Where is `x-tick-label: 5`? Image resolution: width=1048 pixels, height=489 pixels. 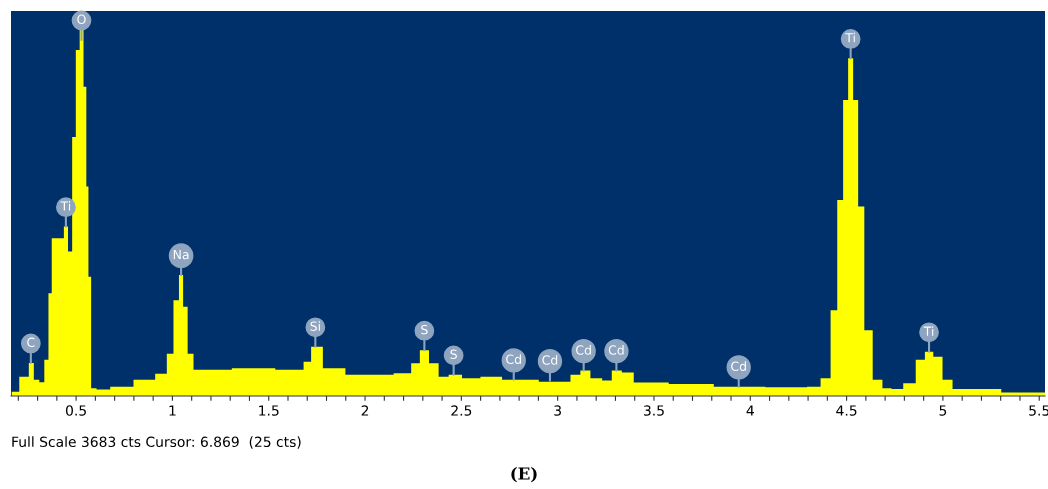 x-tick-label: 5 is located at coordinates (943, 410).